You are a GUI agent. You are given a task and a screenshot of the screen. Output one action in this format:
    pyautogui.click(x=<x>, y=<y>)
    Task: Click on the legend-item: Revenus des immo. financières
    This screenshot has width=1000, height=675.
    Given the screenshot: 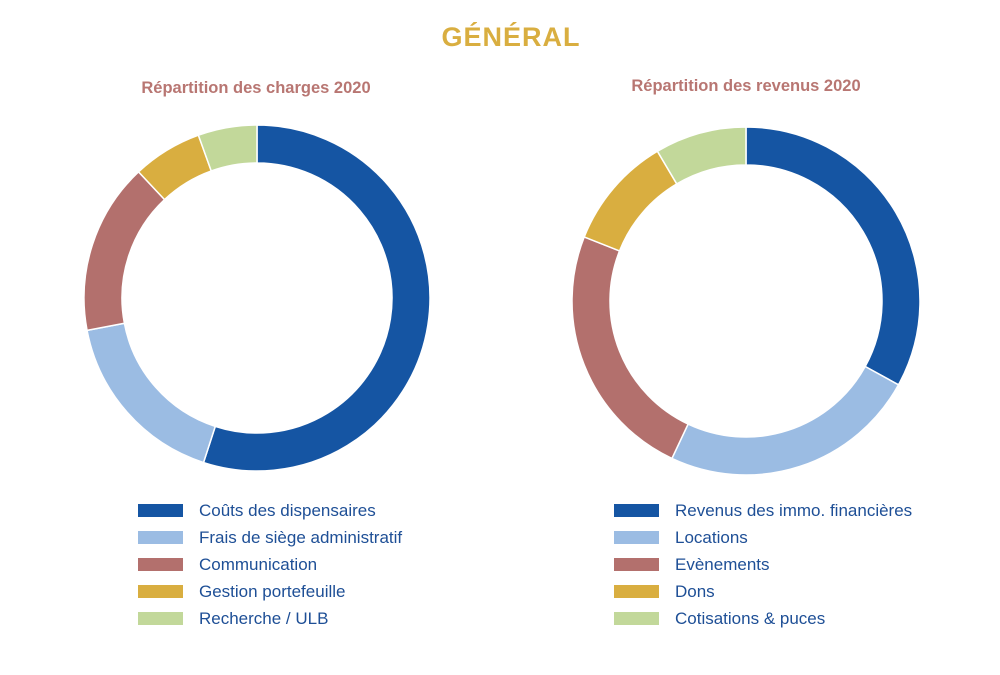 What is the action you would take?
    pyautogui.click(x=763, y=510)
    